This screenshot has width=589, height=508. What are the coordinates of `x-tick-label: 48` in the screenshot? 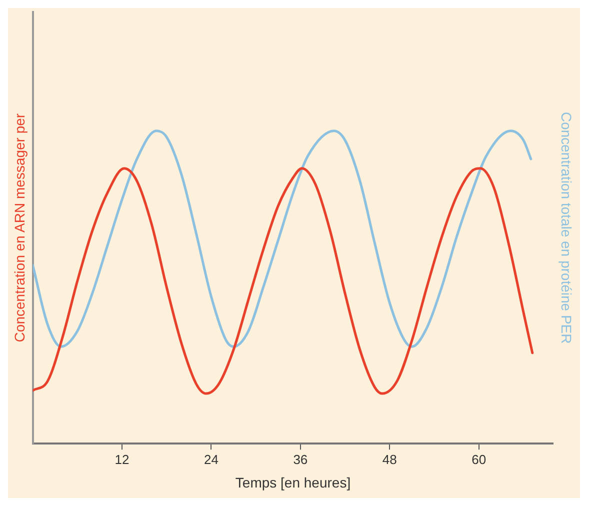 It's located at (389, 459).